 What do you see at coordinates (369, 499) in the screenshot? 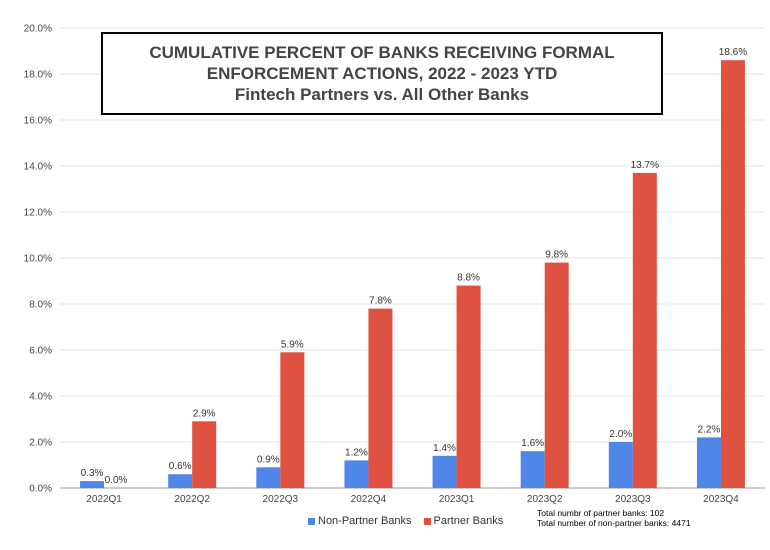
I see `x-tick-label: 2022Q4` at bounding box center [369, 499].